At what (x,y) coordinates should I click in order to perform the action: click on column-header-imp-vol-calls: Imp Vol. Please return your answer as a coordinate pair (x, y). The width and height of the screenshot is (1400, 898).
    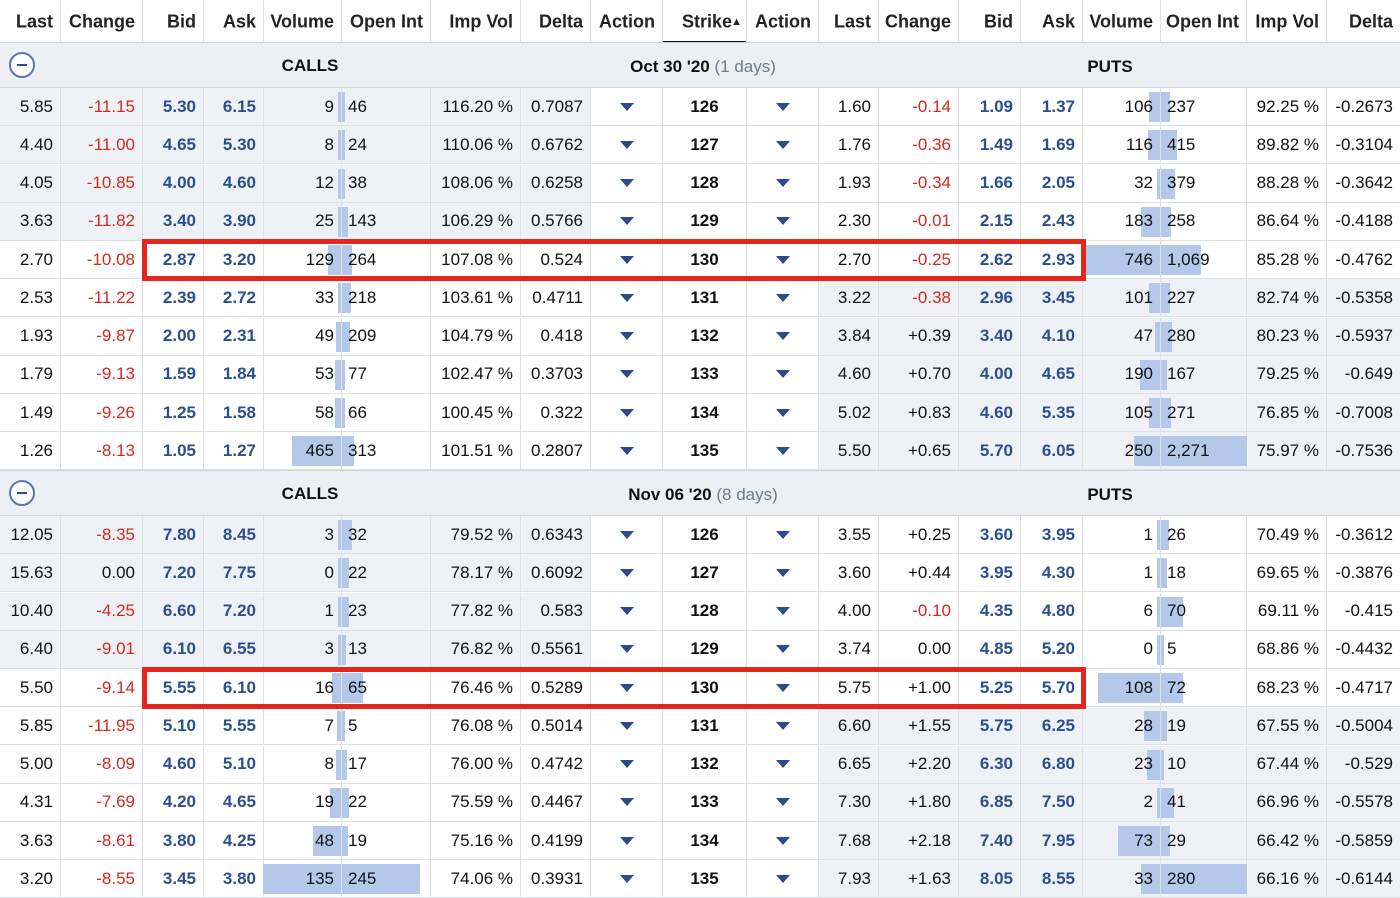
    Looking at the image, I should click on (475, 22).